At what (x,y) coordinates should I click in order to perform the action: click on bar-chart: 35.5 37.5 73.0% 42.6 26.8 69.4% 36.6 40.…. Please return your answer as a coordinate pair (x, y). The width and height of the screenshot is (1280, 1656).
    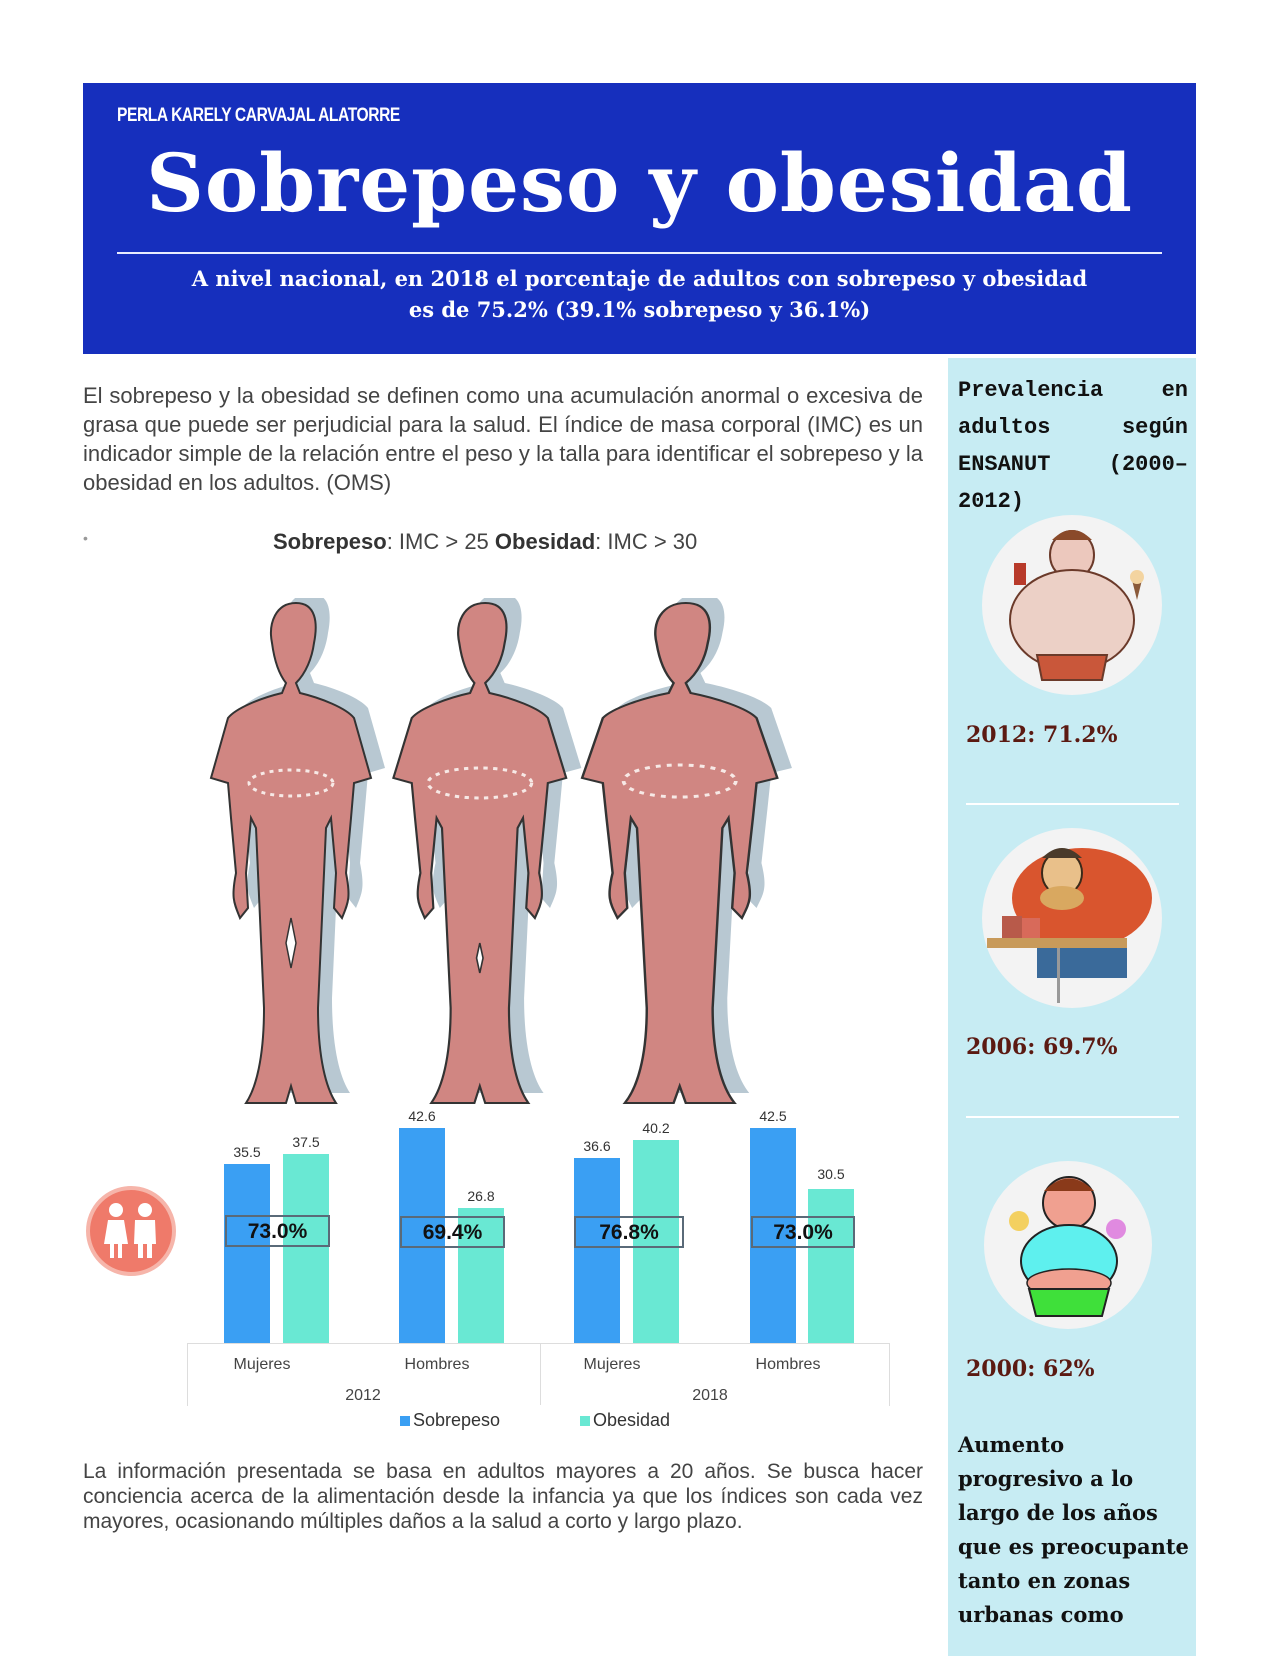
    Looking at the image, I should click on (540, 1270).